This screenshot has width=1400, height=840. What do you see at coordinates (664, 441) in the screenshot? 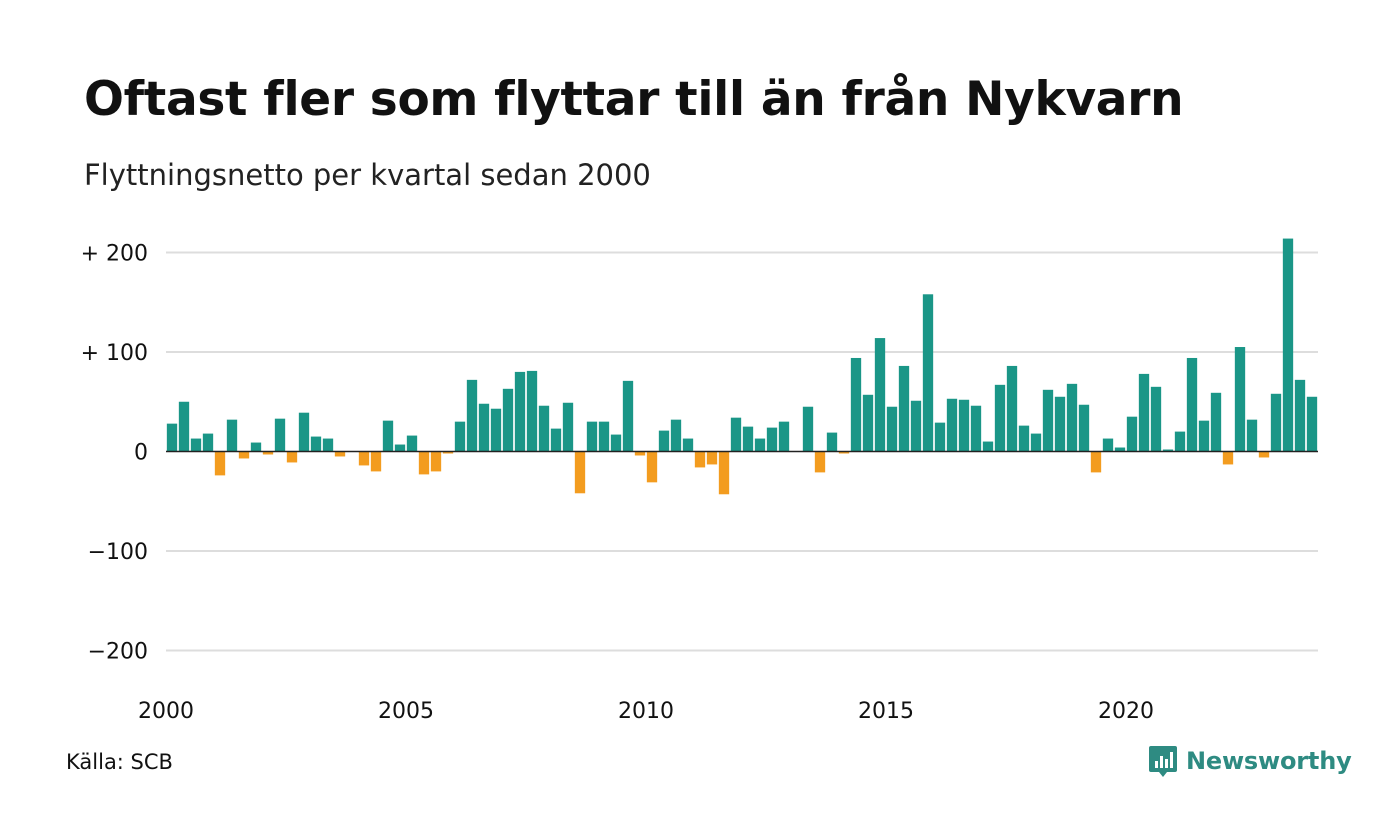
I see `bar: 2010 K2: 21` at bounding box center [664, 441].